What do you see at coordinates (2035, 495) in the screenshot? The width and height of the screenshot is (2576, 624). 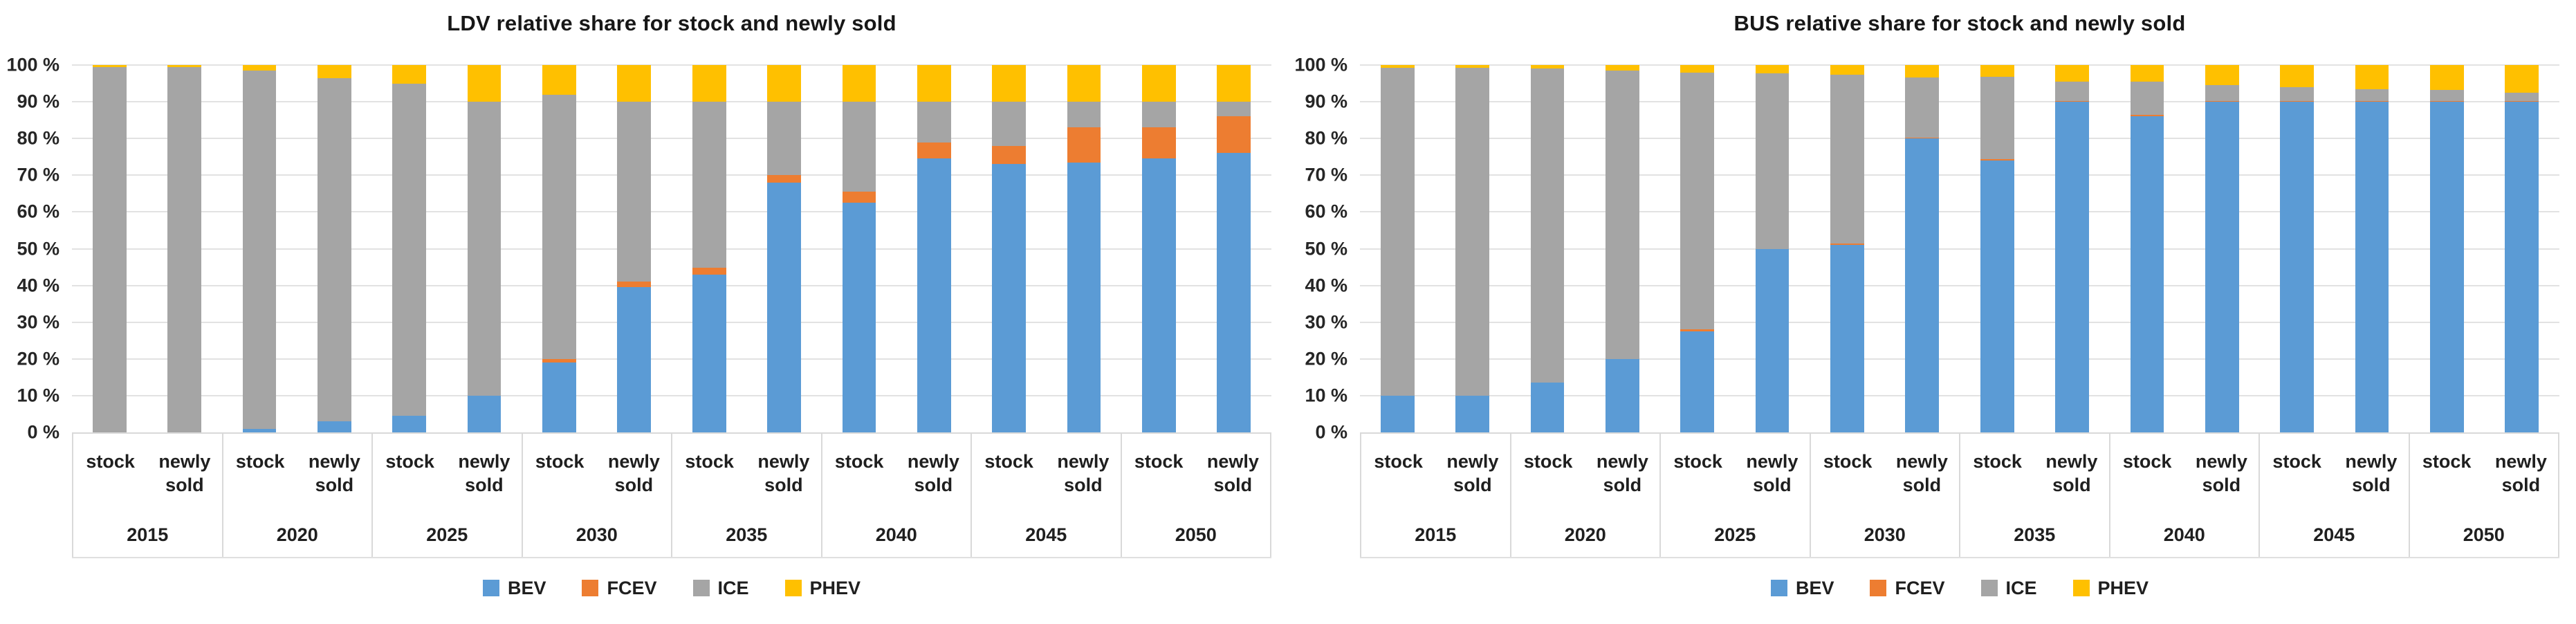 I see `x-axis-year-group: stock newly sold 2035` at bounding box center [2035, 495].